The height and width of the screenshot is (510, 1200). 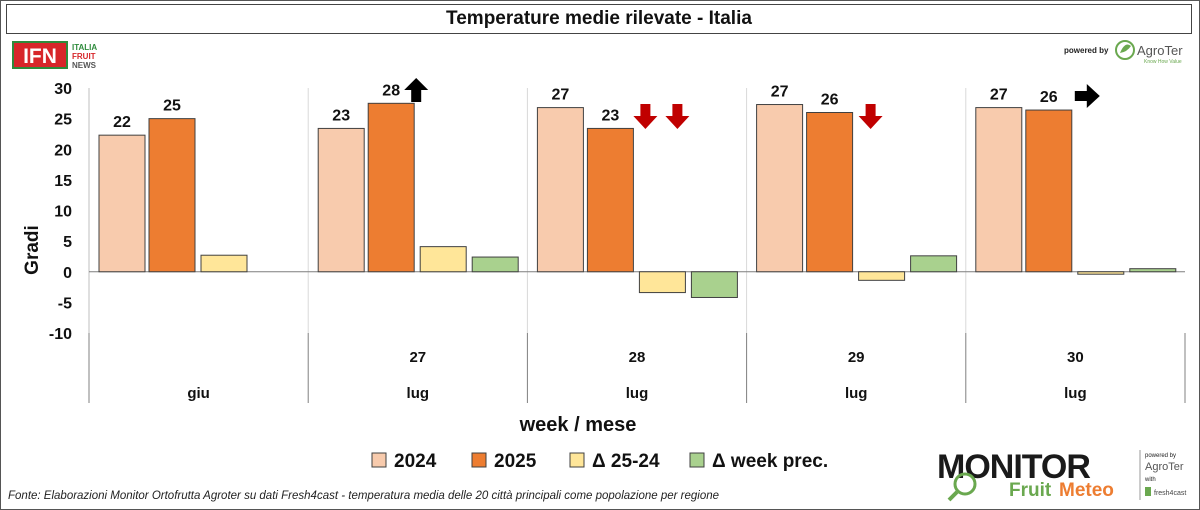 I want to click on trend-arrow-right-icon, so click(x=1087, y=96).